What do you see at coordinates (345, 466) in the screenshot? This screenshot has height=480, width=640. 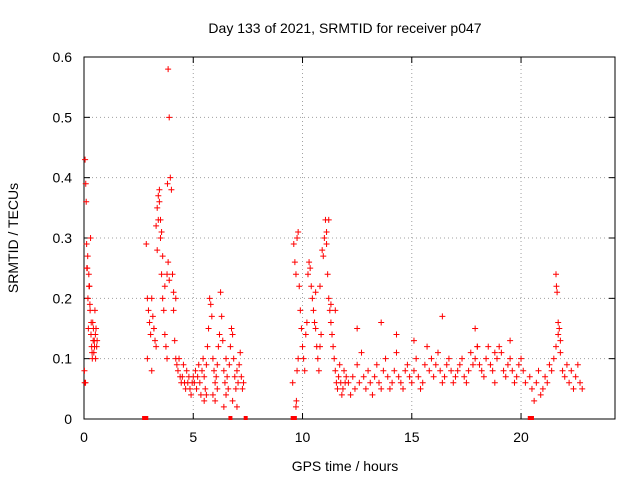 I see `x-axis-label: GPS time / hours` at bounding box center [345, 466].